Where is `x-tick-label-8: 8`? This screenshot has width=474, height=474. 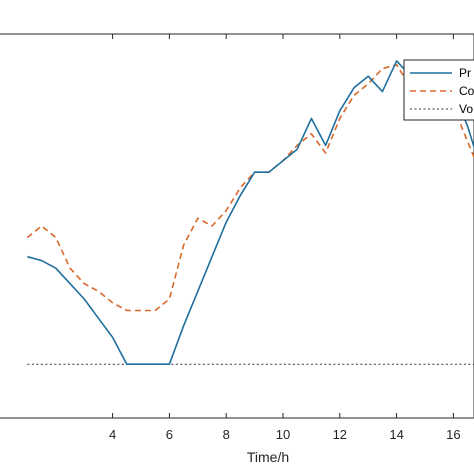 x-tick-label-8: 8 is located at coordinates (226, 434).